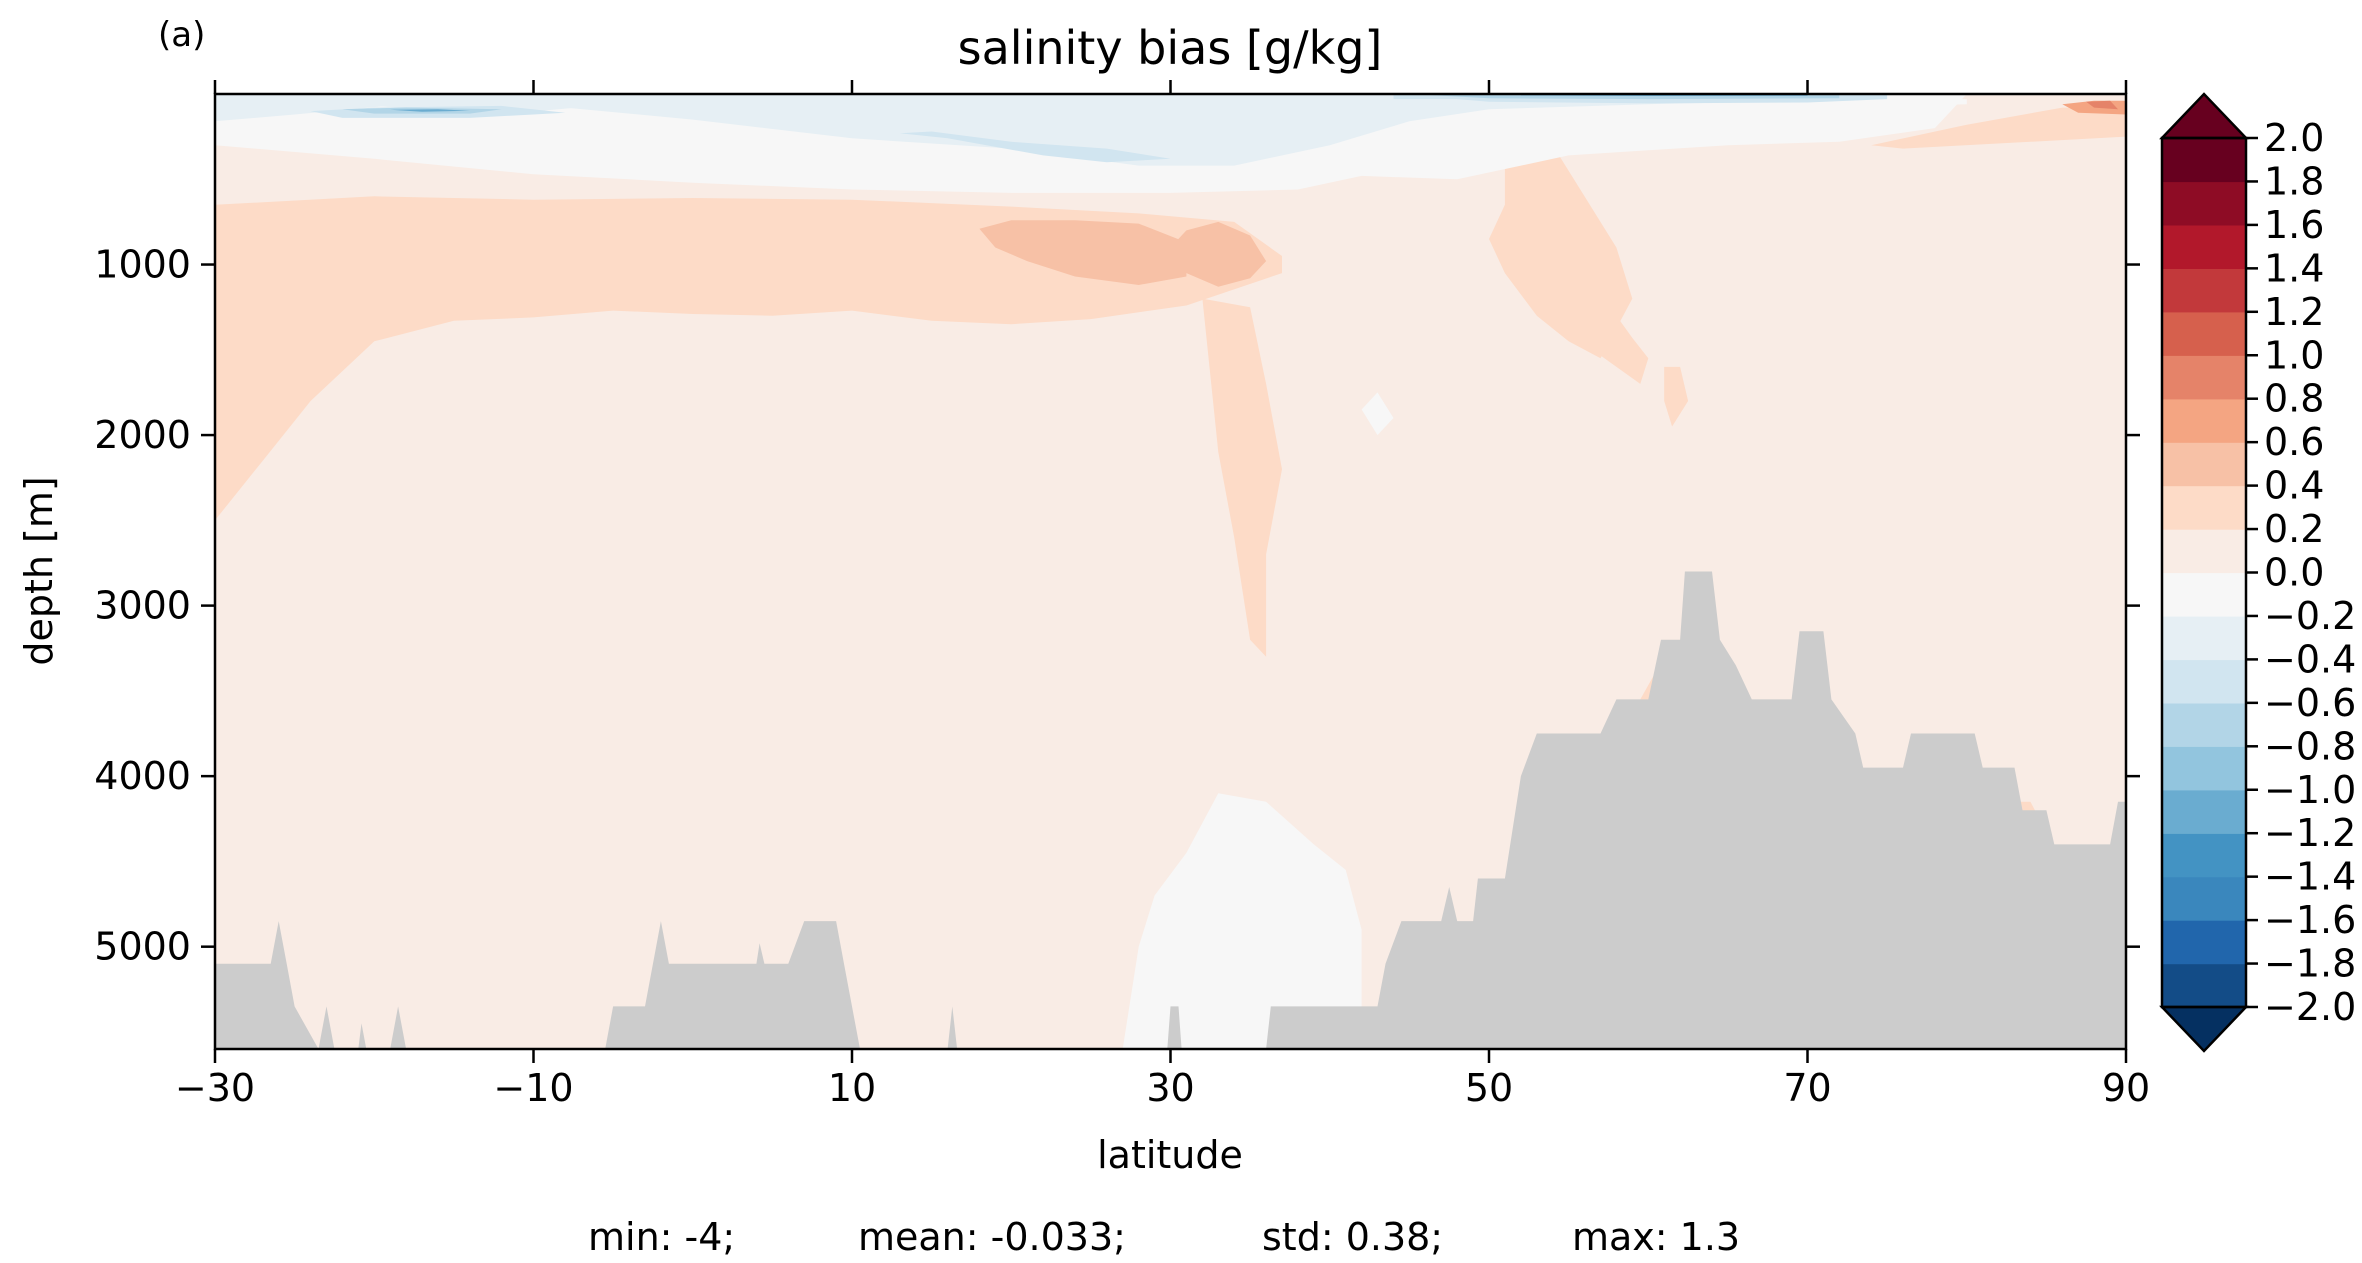  Describe the element at coordinates (2126, 1088) in the screenshot. I see `x-tick-label: 90` at that location.